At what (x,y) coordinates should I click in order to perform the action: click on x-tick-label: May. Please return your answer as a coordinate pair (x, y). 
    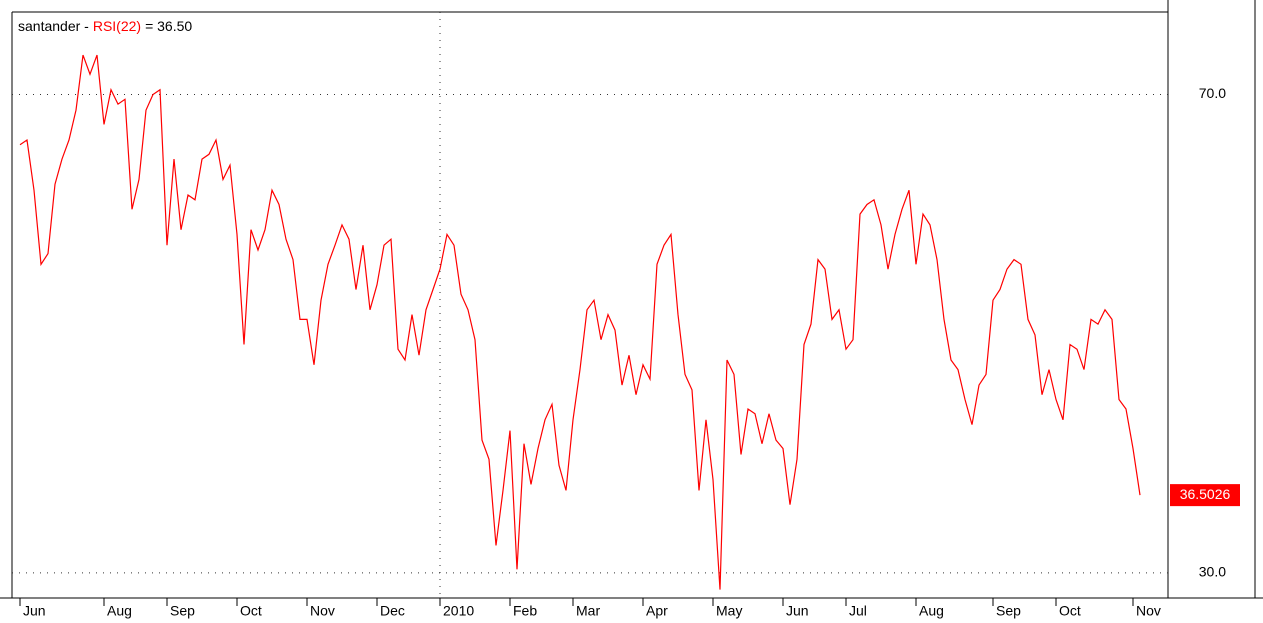
    Looking at the image, I should click on (729, 611).